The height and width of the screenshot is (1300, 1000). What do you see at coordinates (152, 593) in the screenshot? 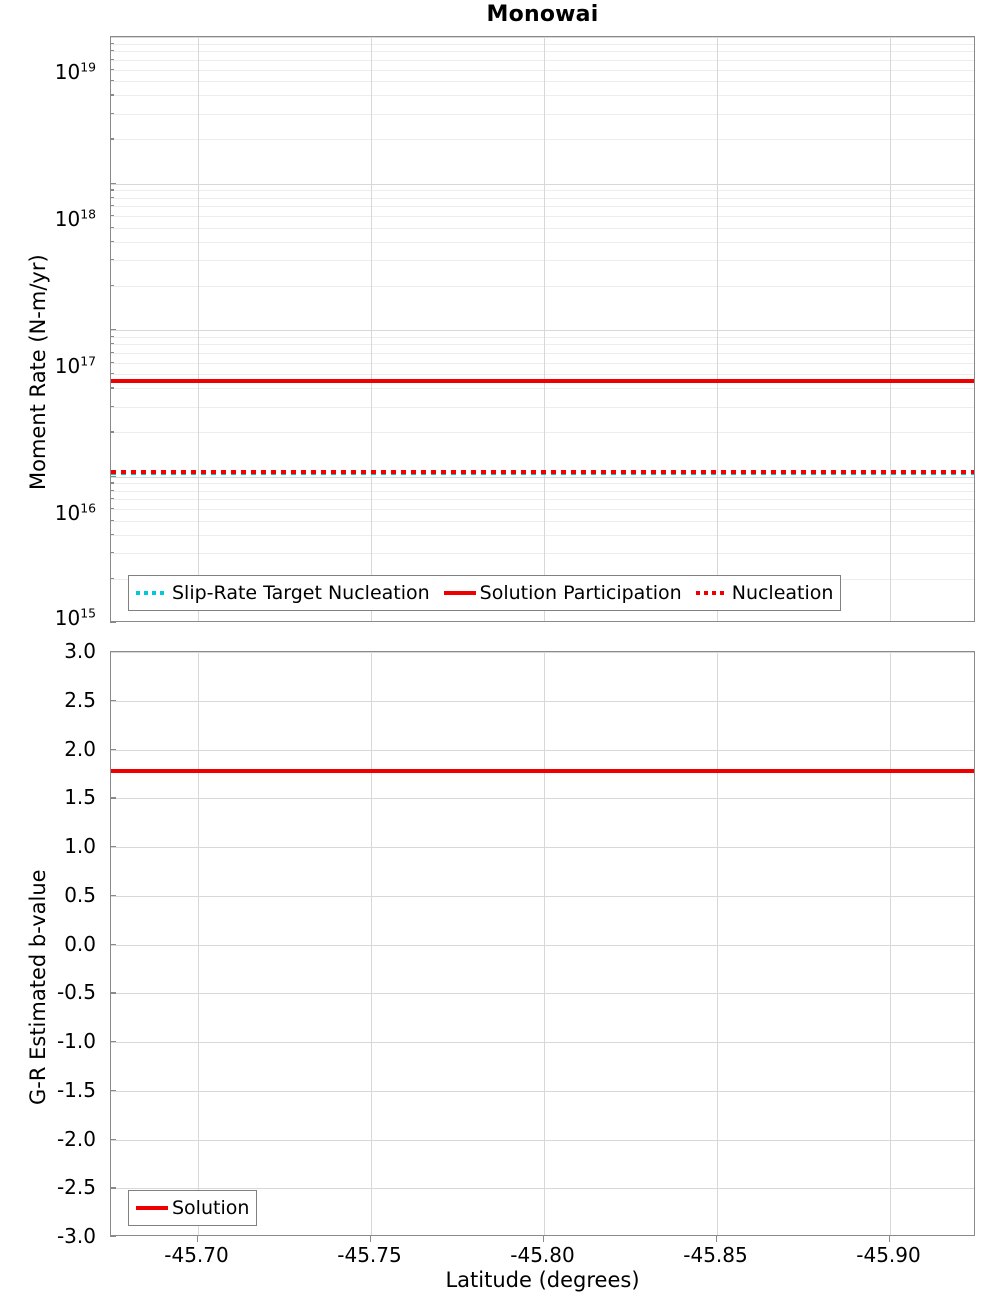
I see `legend-swatch-cyan-dotted-icon` at bounding box center [152, 593].